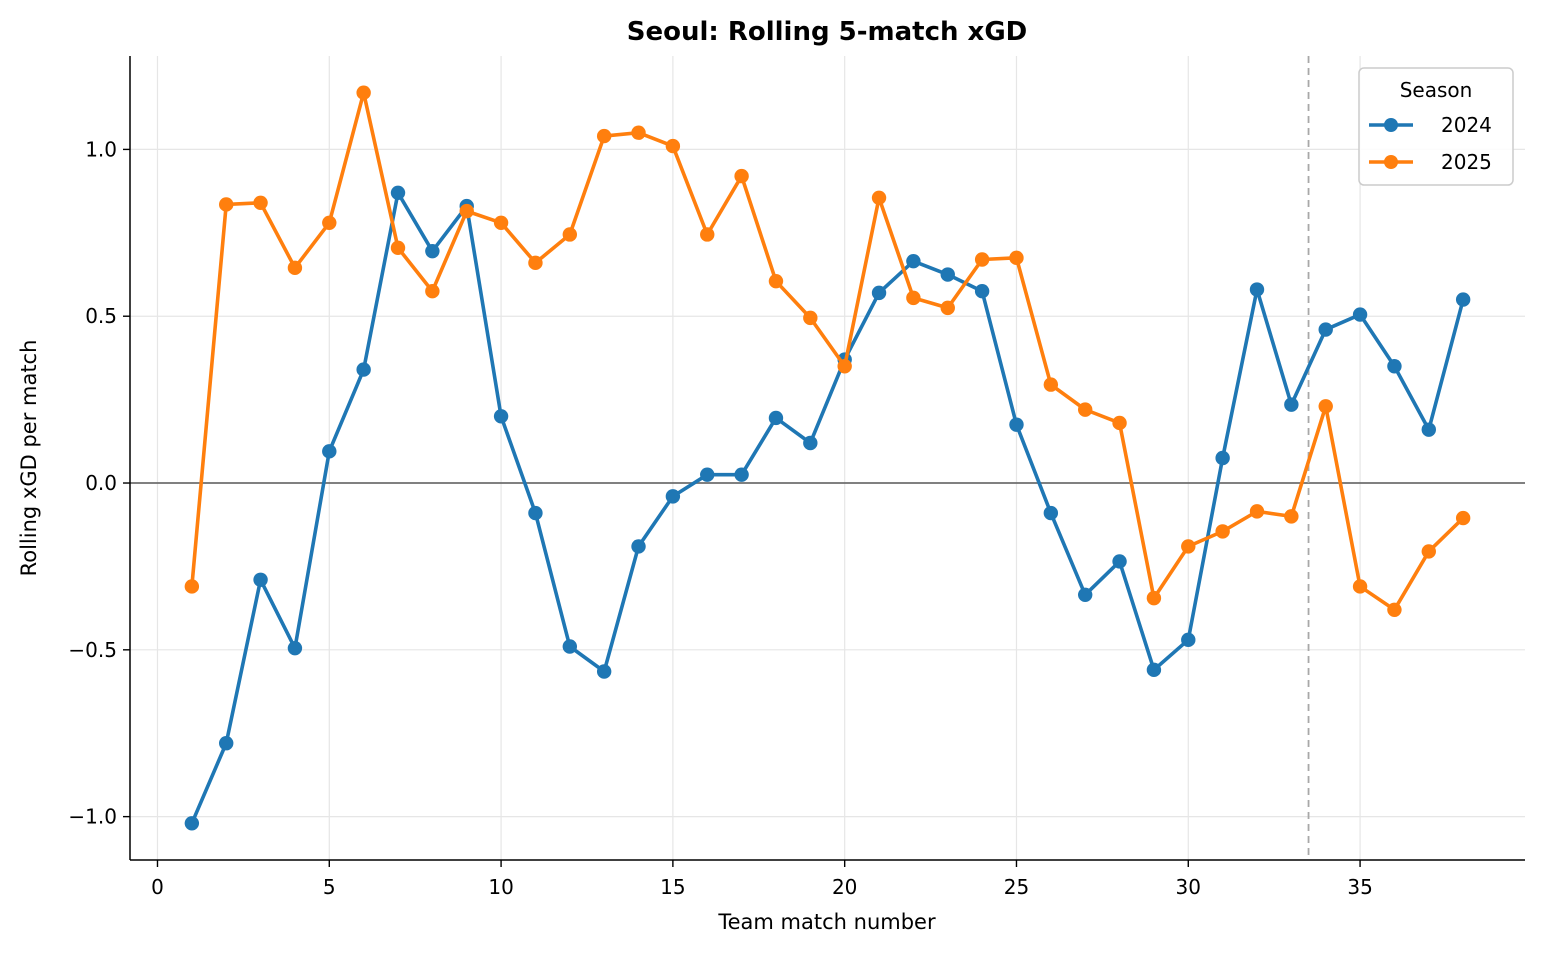 The width and height of the screenshot is (1543, 953). What do you see at coordinates (1359, 887) in the screenshot?
I see `x-tick-label: 35` at bounding box center [1359, 887].